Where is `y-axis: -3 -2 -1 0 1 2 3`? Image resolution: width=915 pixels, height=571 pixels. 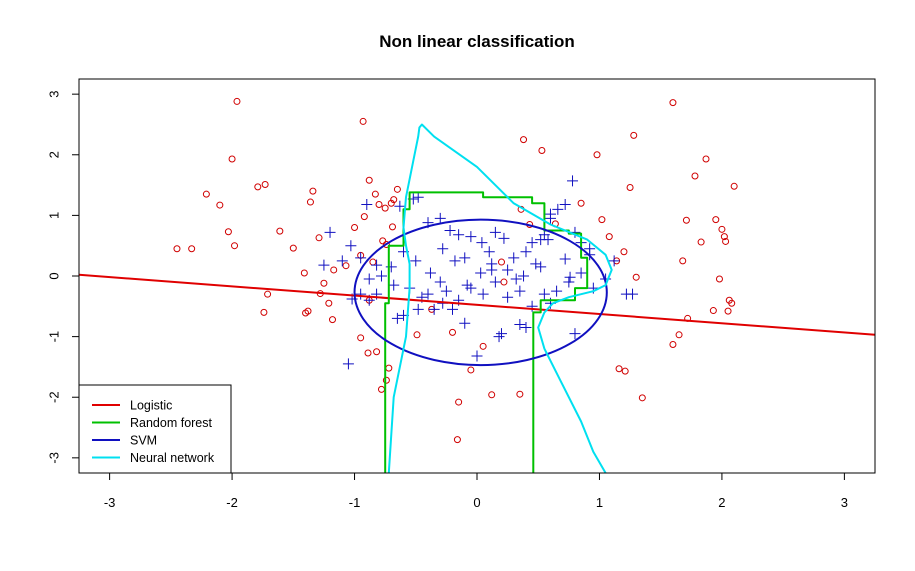 y-axis: -3 -2 -1 0 1 2 3 is located at coordinates (63, 277).